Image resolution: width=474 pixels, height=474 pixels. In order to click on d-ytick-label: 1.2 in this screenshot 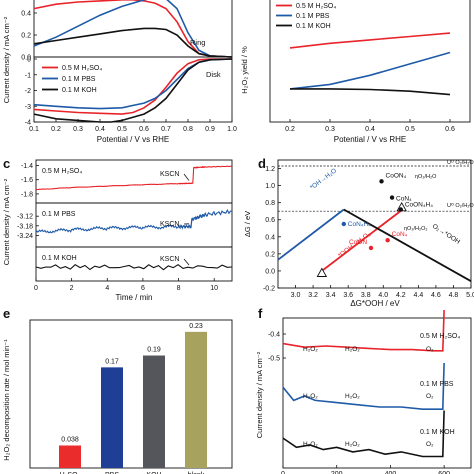, I will do `click(270, 169)`.